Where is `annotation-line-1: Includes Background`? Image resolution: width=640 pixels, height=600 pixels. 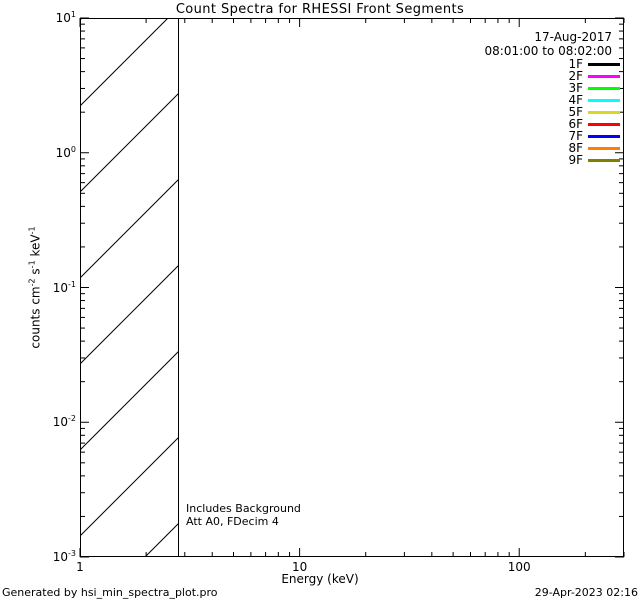
annotation-line-1: Includes Background is located at coordinates (243, 508).